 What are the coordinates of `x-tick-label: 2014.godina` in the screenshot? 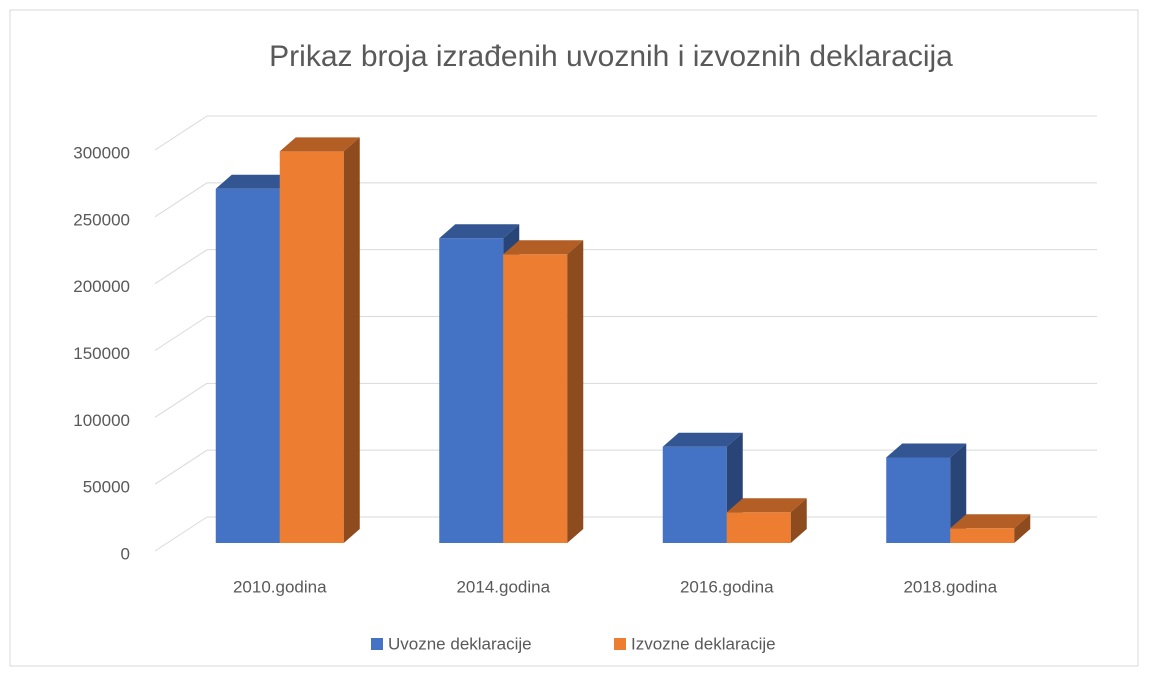 It's located at (503, 586).